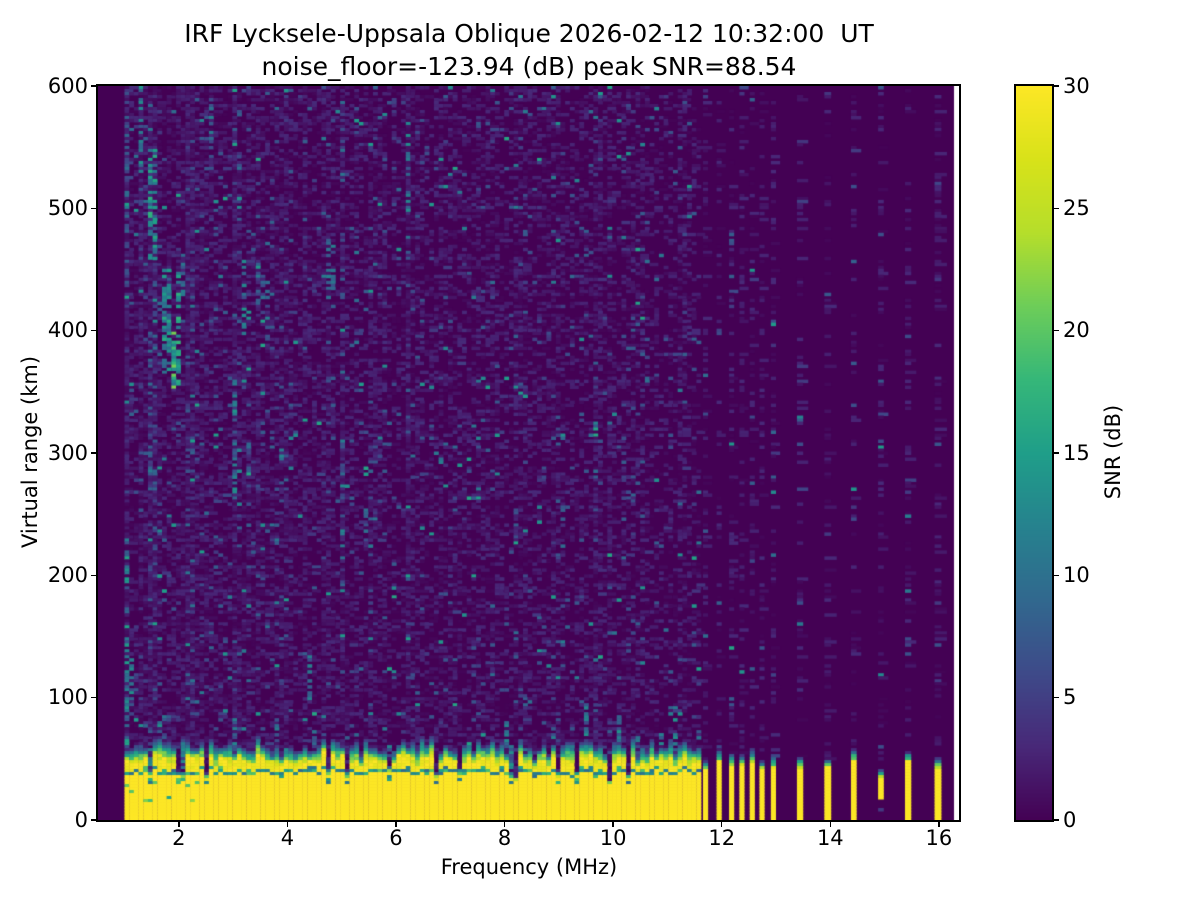 Image resolution: width=1200 pixels, height=900 pixels. I want to click on colorbar-gradient, so click(1034, 453).